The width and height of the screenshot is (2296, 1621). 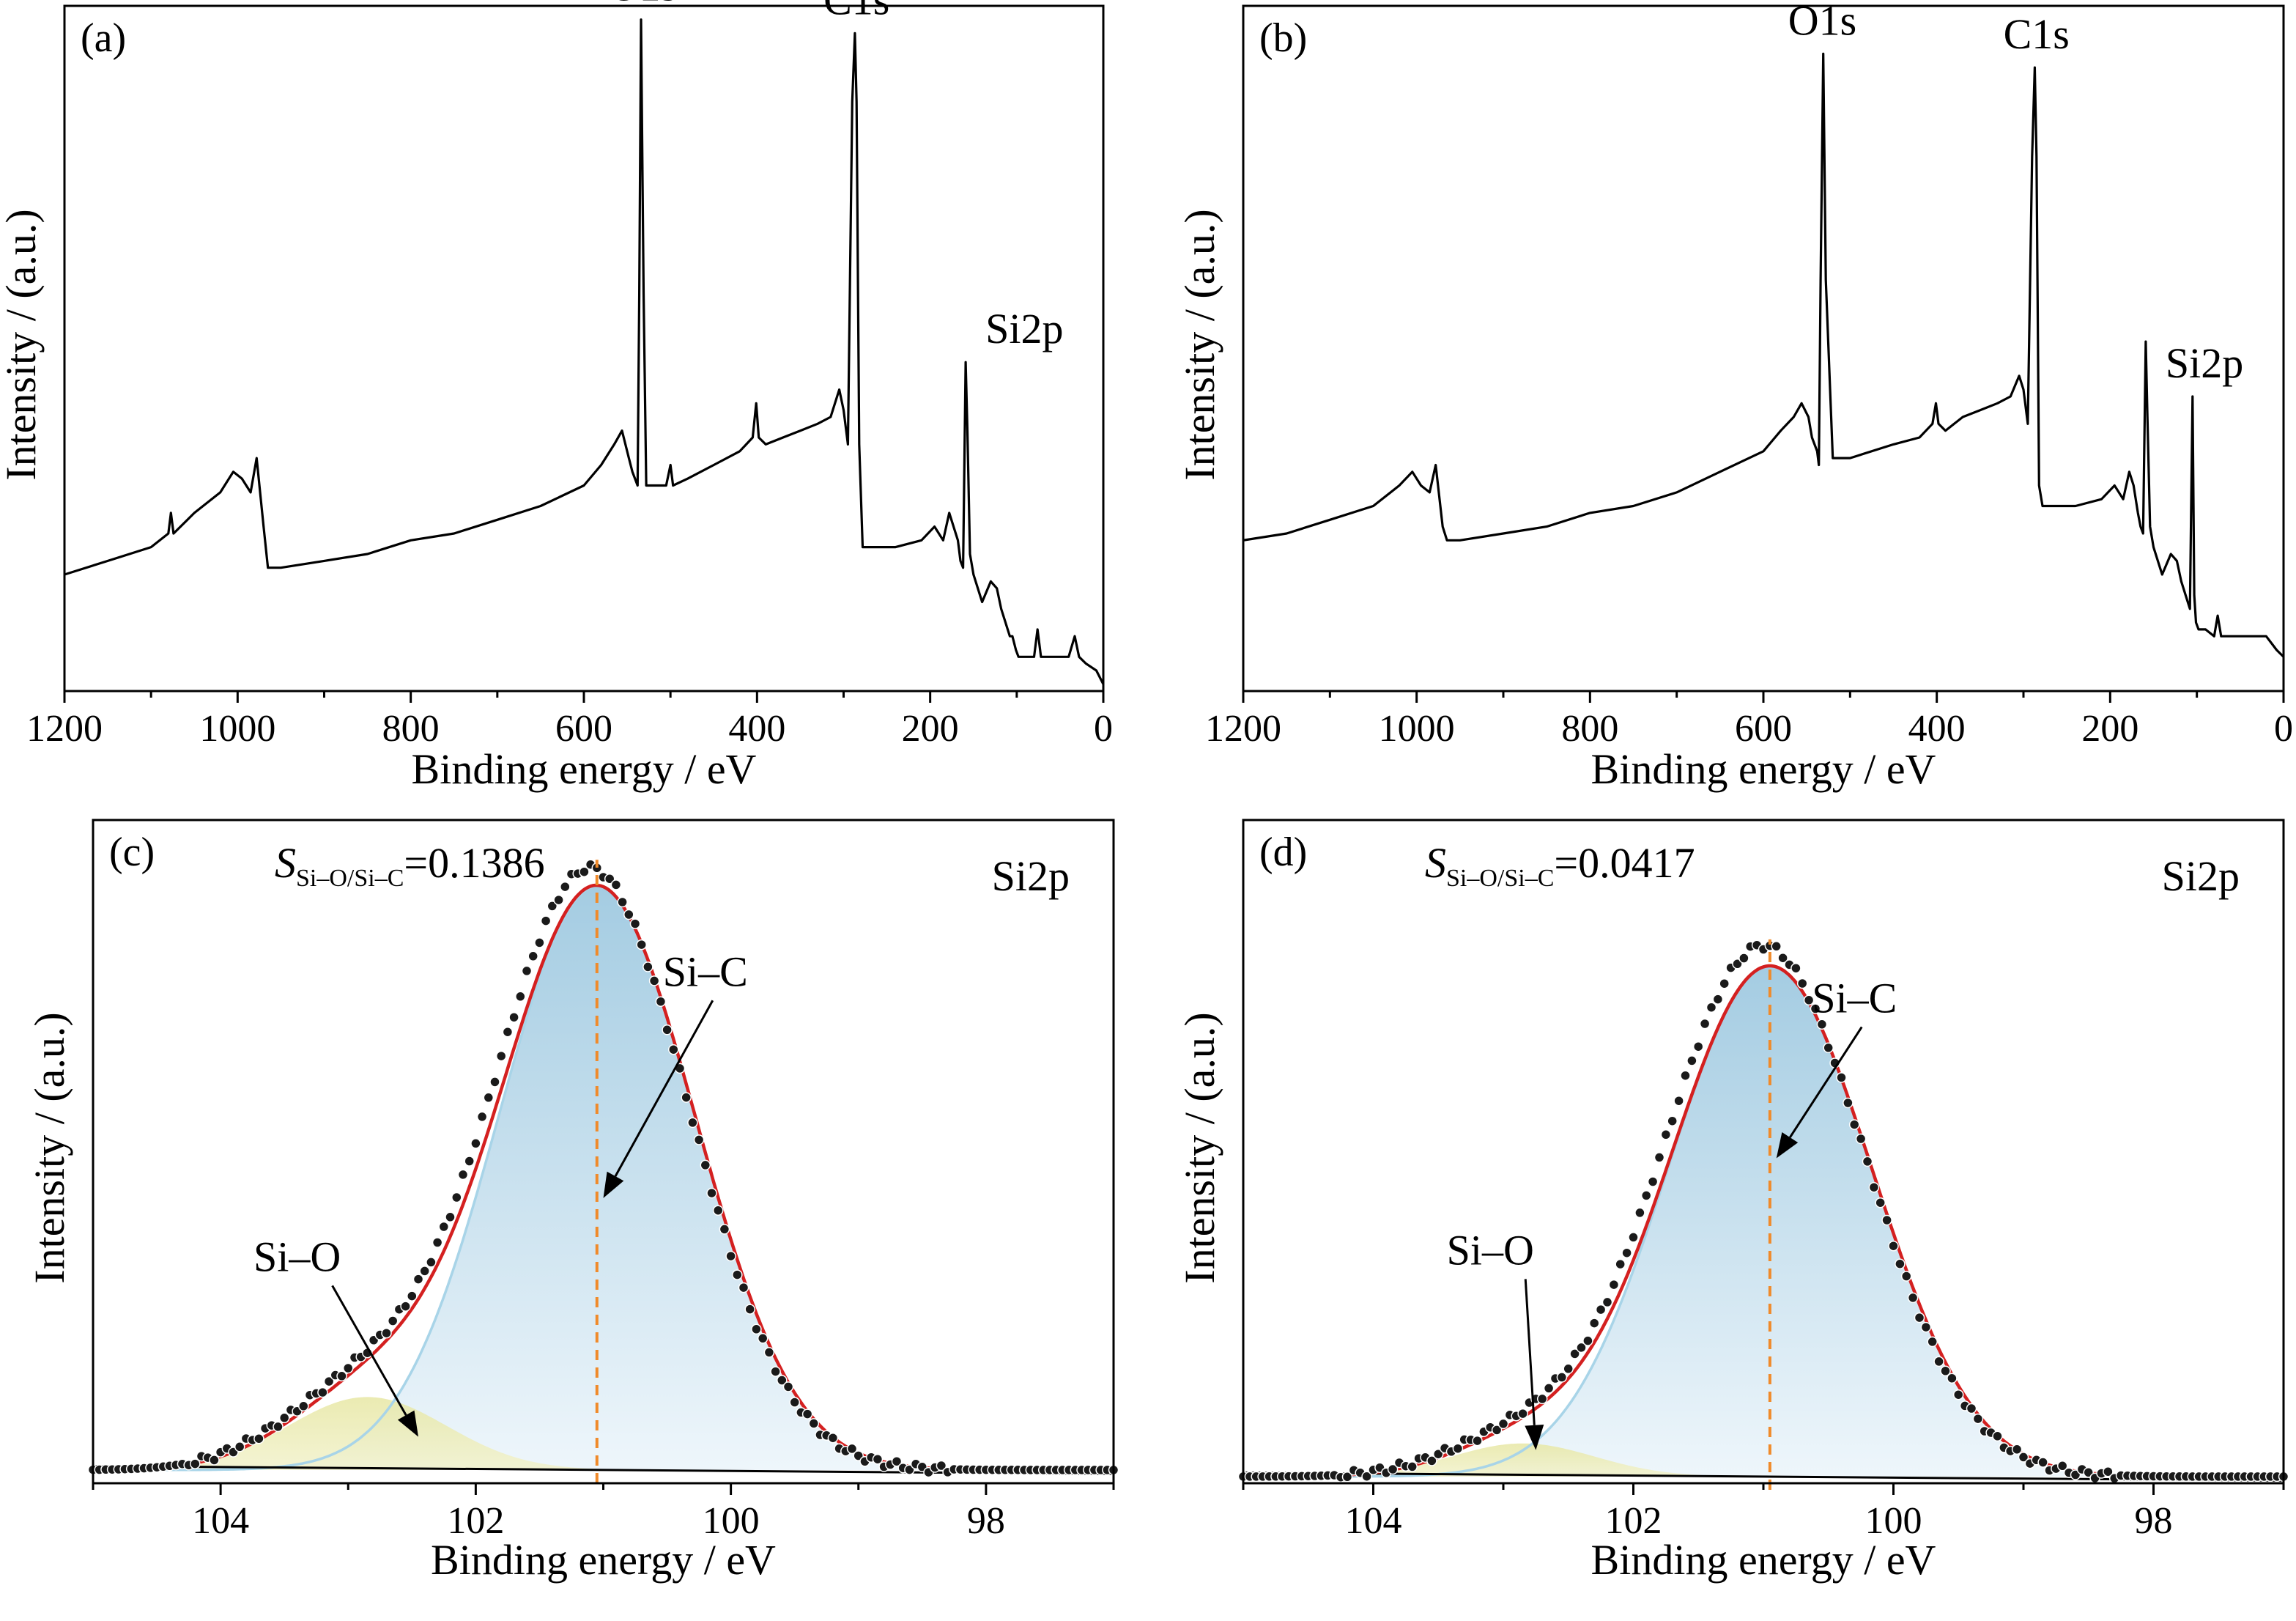 What do you see at coordinates (603, 1433) in the screenshot?
I see `component-fill-si-o` at bounding box center [603, 1433].